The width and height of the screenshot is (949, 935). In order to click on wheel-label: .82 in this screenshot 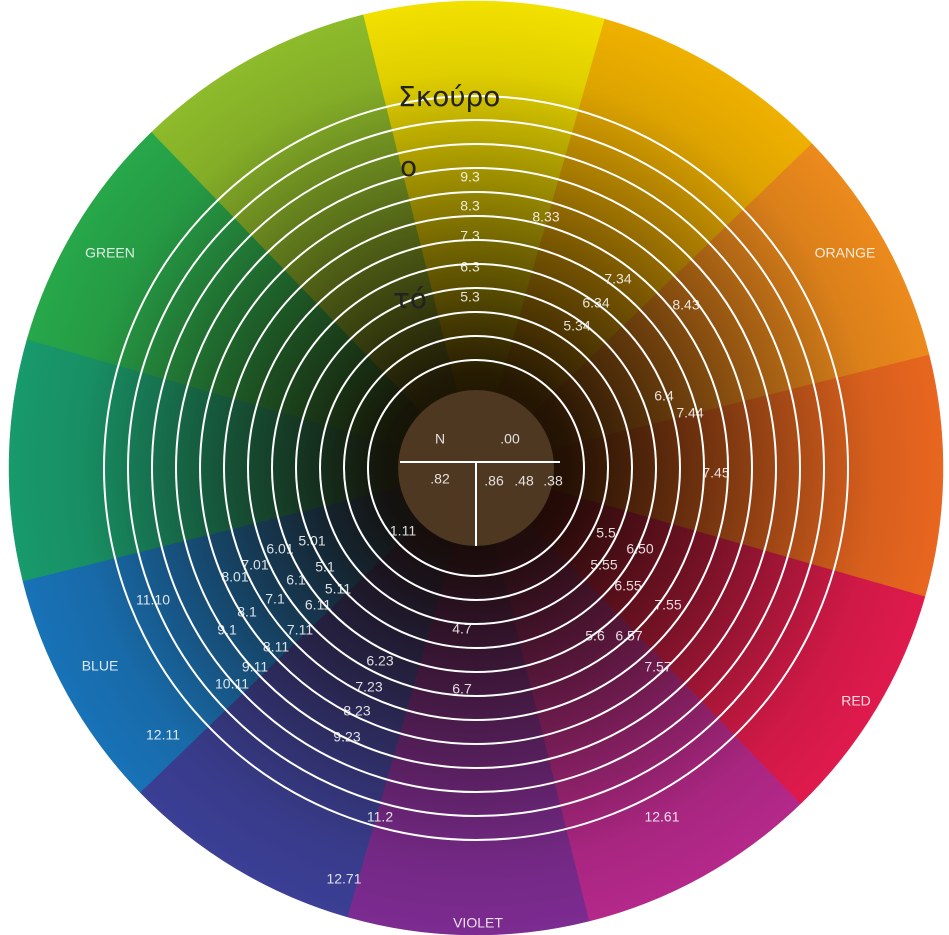, I will do `click(440, 479)`.